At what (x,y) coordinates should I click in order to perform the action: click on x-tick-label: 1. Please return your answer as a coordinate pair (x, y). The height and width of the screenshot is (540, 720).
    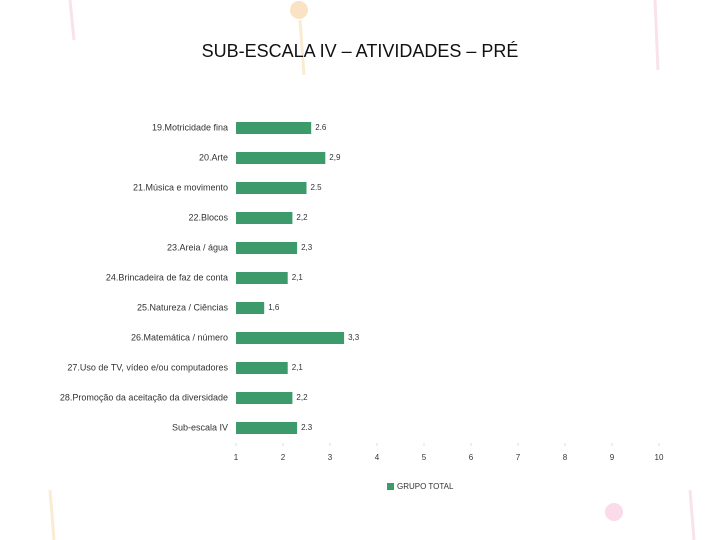
    Looking at the image, I should click on (236, 457).